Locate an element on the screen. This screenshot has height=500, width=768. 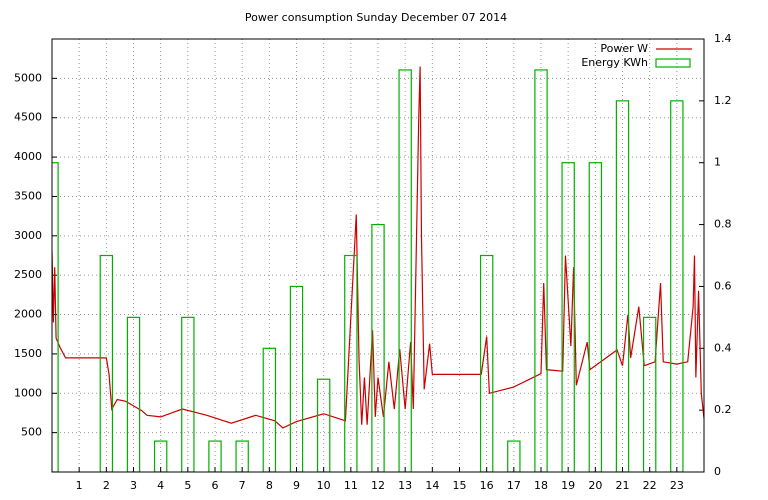
y2-tick-label: 0.2 is located at coordinates (723, 409).